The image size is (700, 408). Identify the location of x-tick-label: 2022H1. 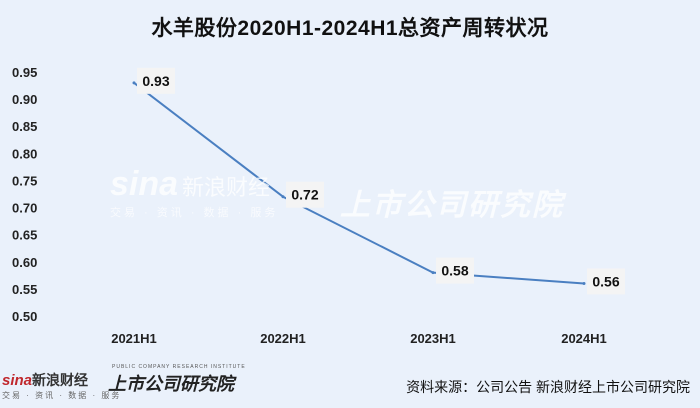
(283, 338).